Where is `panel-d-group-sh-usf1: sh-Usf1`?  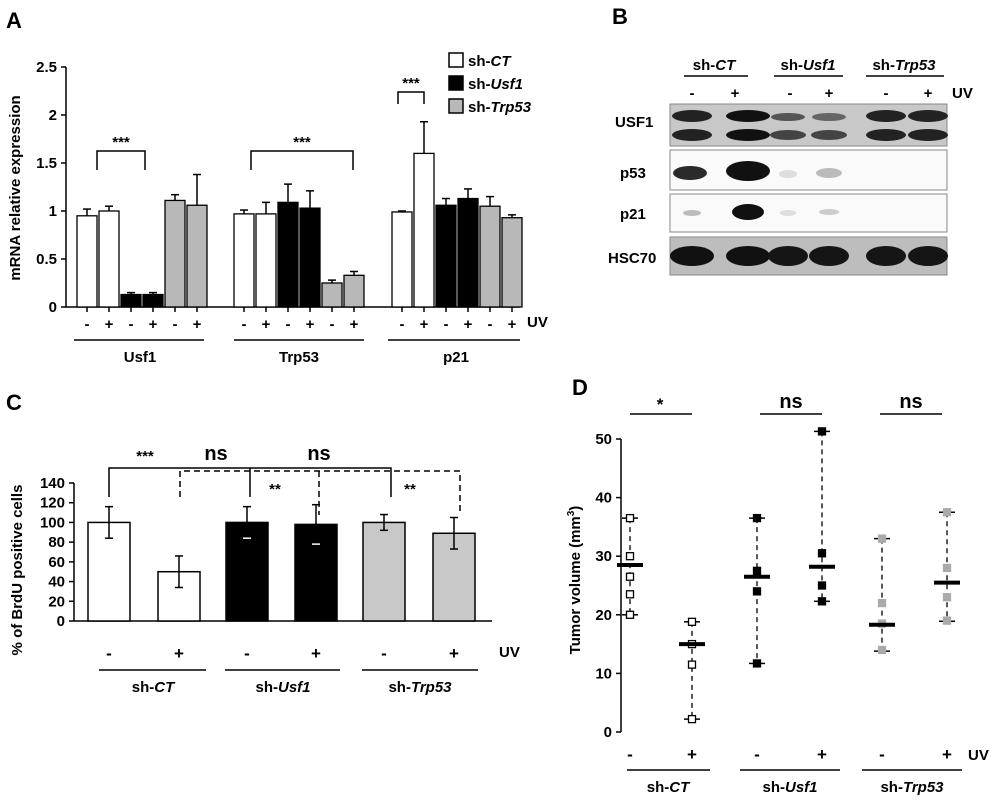 panel-d-group-sh-usf1: sh-Usf1 is located at coordinates (789, 787).